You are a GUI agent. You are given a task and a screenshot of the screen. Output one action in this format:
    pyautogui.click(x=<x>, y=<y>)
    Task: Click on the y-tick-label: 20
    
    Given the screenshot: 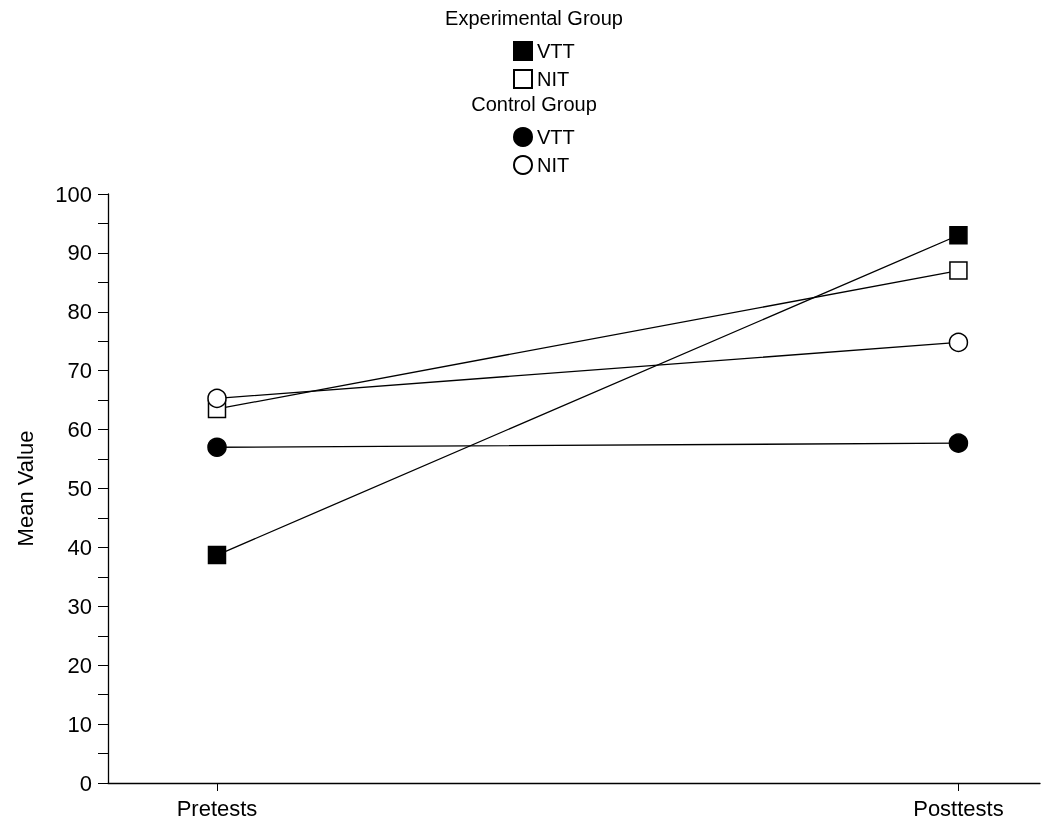 What is the action you would take?
    pyautogui.click(x=79, y=665)
    